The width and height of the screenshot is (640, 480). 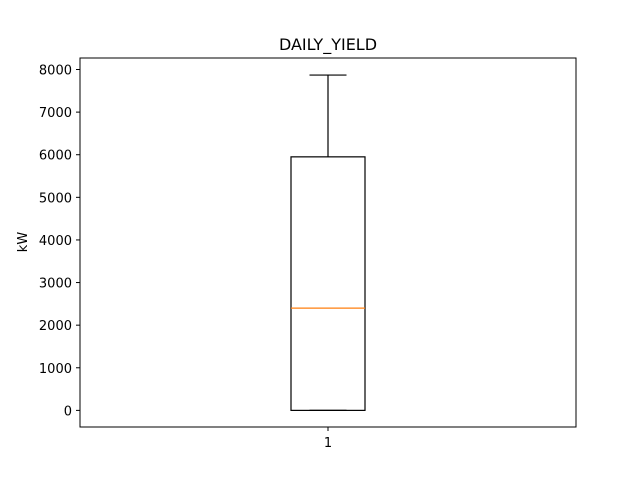 I want to click on y-tick-label: 2000, so click(x=55, y=326).